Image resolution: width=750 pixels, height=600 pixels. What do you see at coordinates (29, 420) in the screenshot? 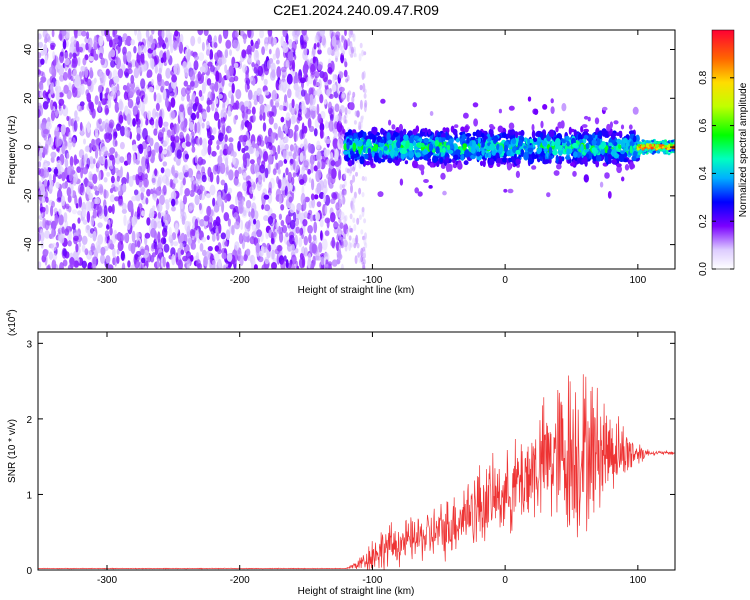
I see `y-tick-label: 2` at bounding box center [29, 420].